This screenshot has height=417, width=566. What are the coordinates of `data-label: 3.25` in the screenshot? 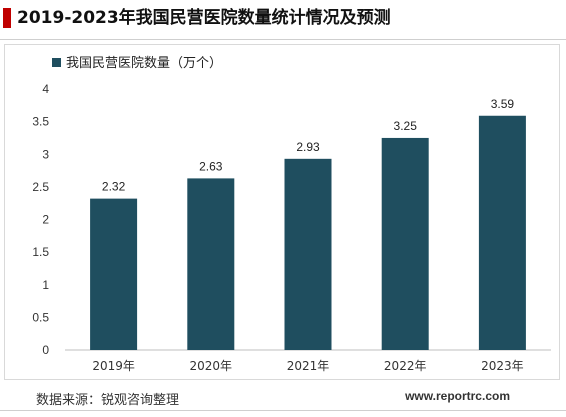 It's located at (406, 126).